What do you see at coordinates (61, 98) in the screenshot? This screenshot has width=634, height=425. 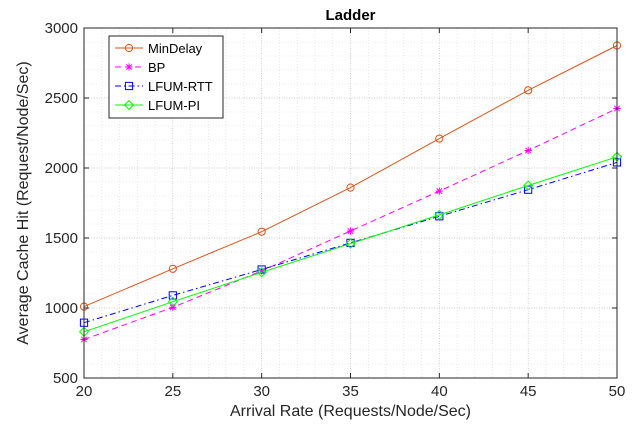 I see `y-tick-label: 2500` at bounding box center [61, 98].